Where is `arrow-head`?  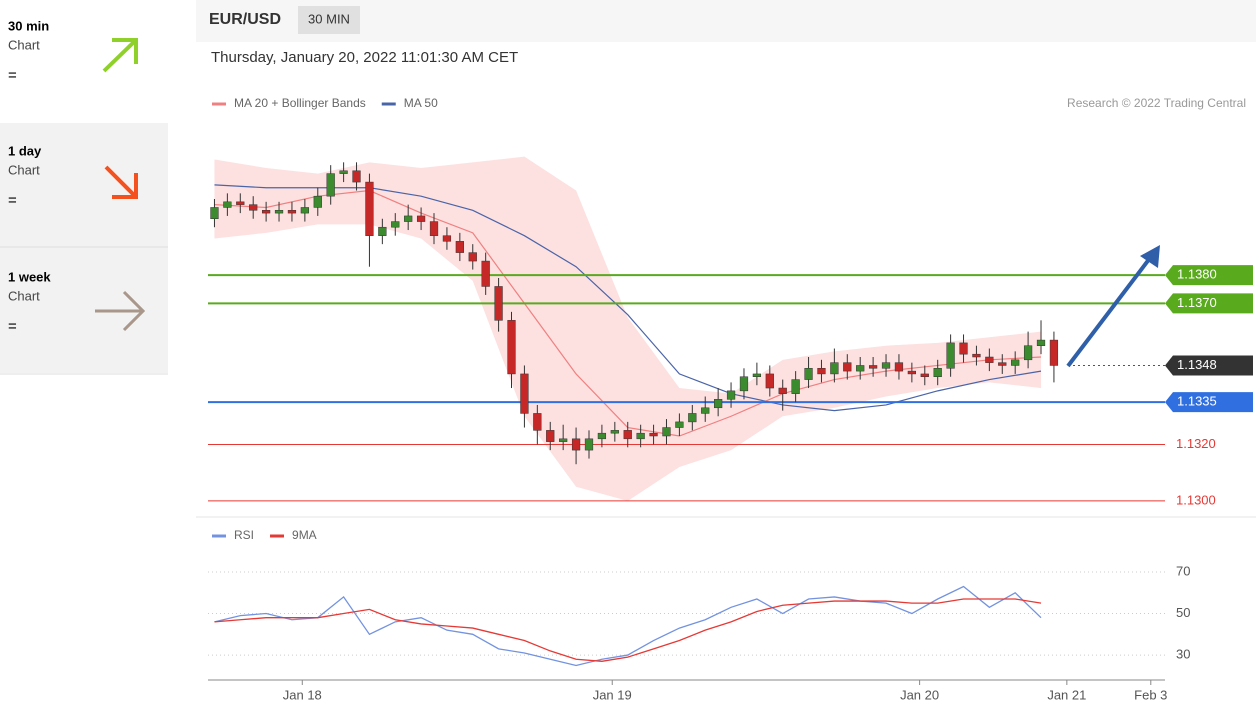 arrow-head is located at coordinates (1150, 256).